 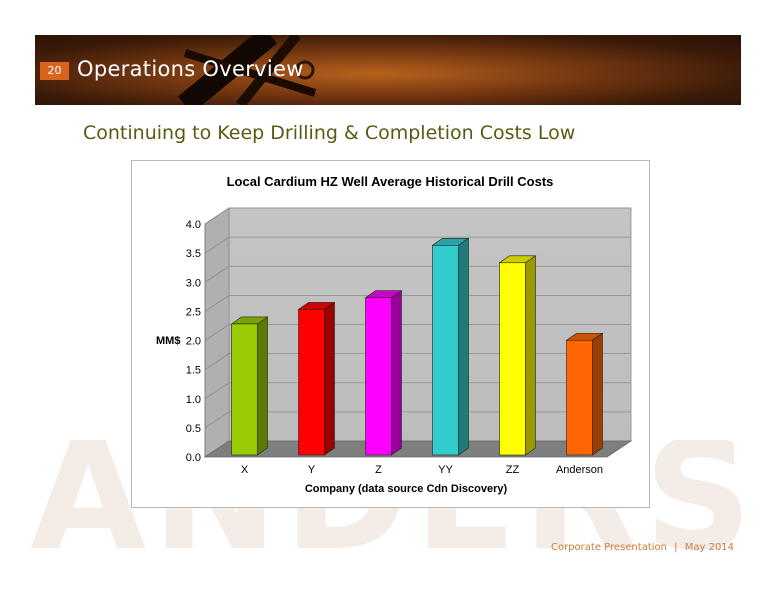 What do you see at coordinates (193, 283) in the screenshot?
I see `y-tick-label: 3.0` at bounding box center [193, 283].